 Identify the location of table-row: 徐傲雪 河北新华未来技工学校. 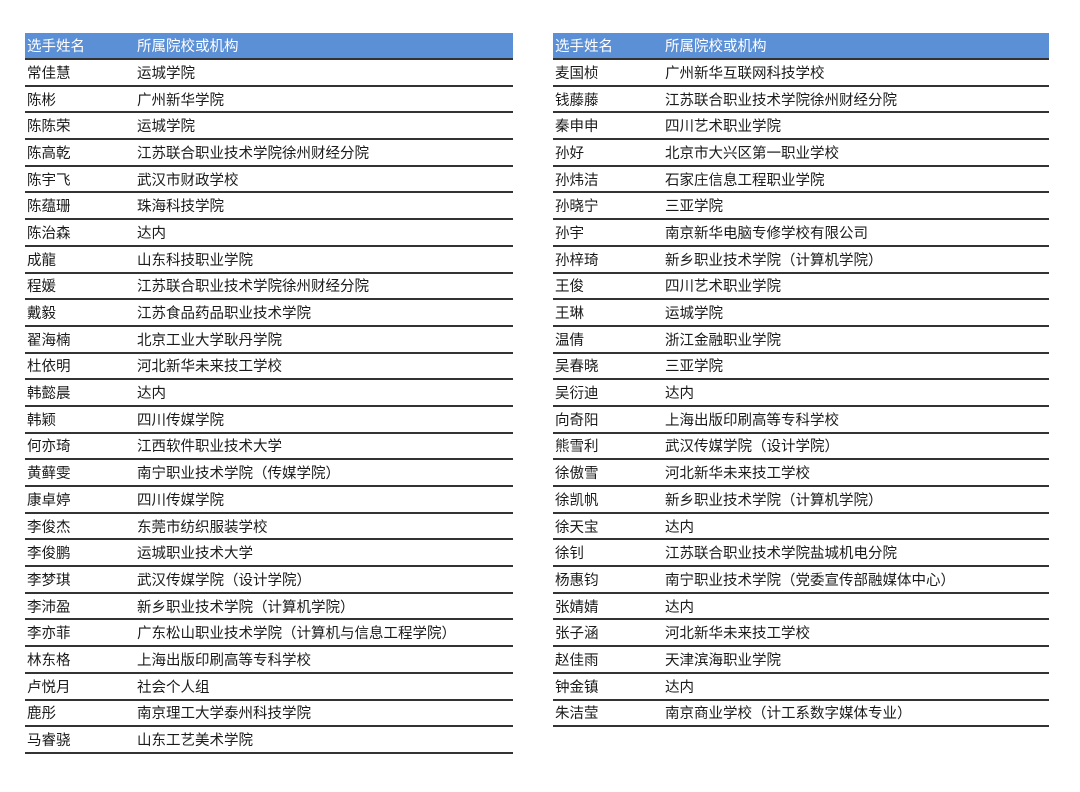
(801, 473).